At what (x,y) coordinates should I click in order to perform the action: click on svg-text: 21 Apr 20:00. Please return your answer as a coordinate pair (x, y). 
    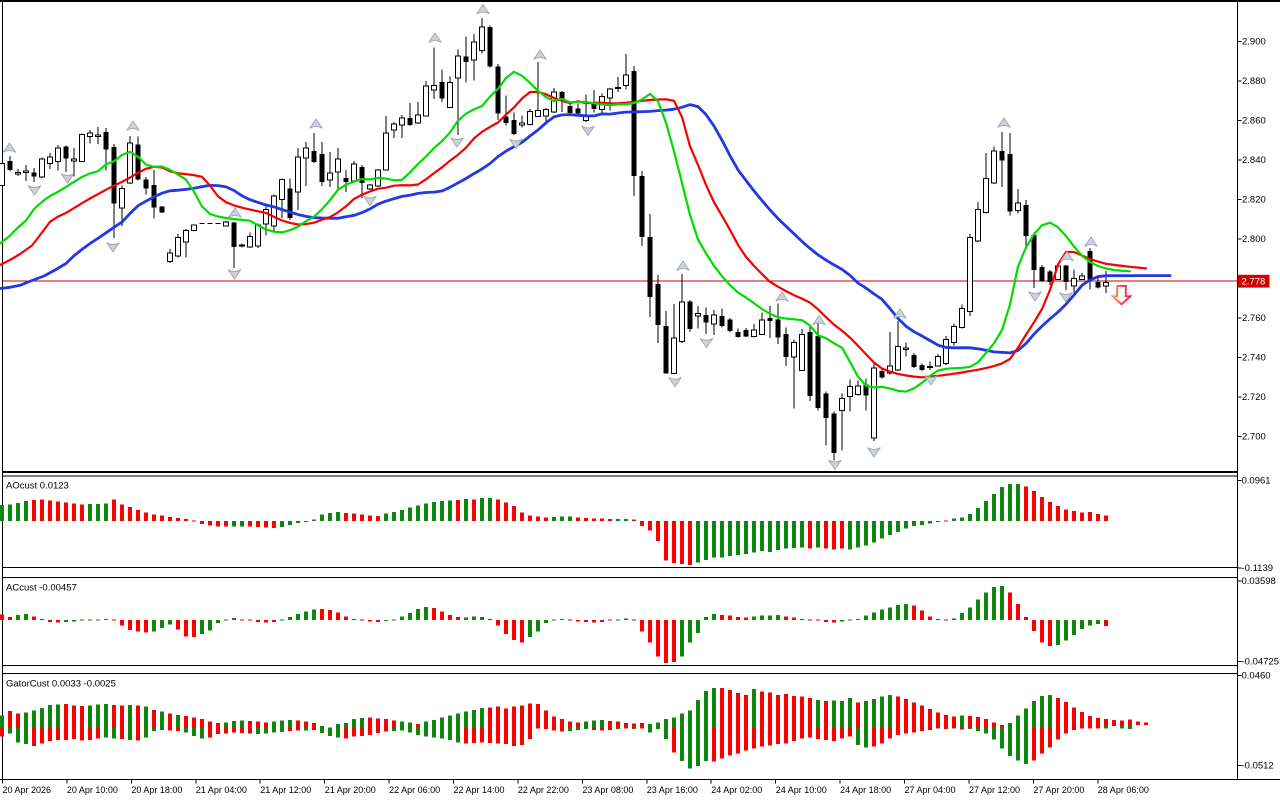
    Looking at the image, I should click on (350, 790).